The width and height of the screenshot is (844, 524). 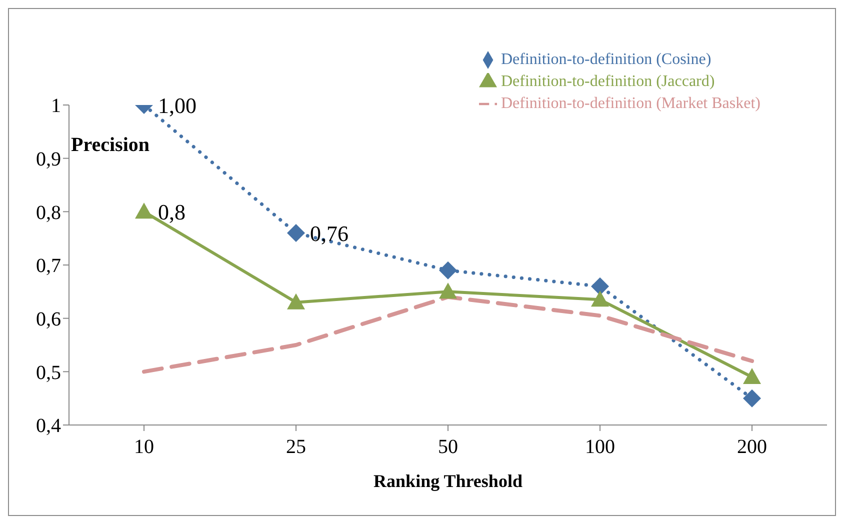 What do you see at coordinates (177, 105) in the screenshot?
I see `data-label: 1,00` at bounding box center [177, 105].